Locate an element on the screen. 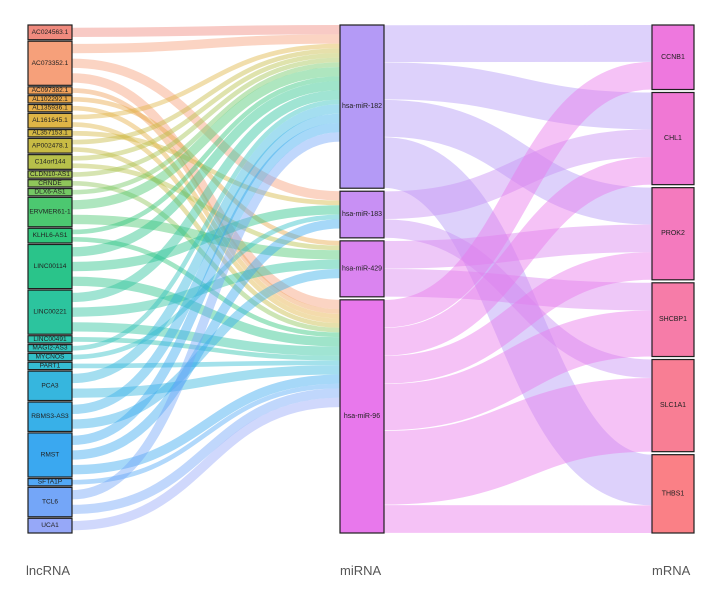 The image size is (720, 592). node-label: LINC00491 is located at coordinates (50, 339).